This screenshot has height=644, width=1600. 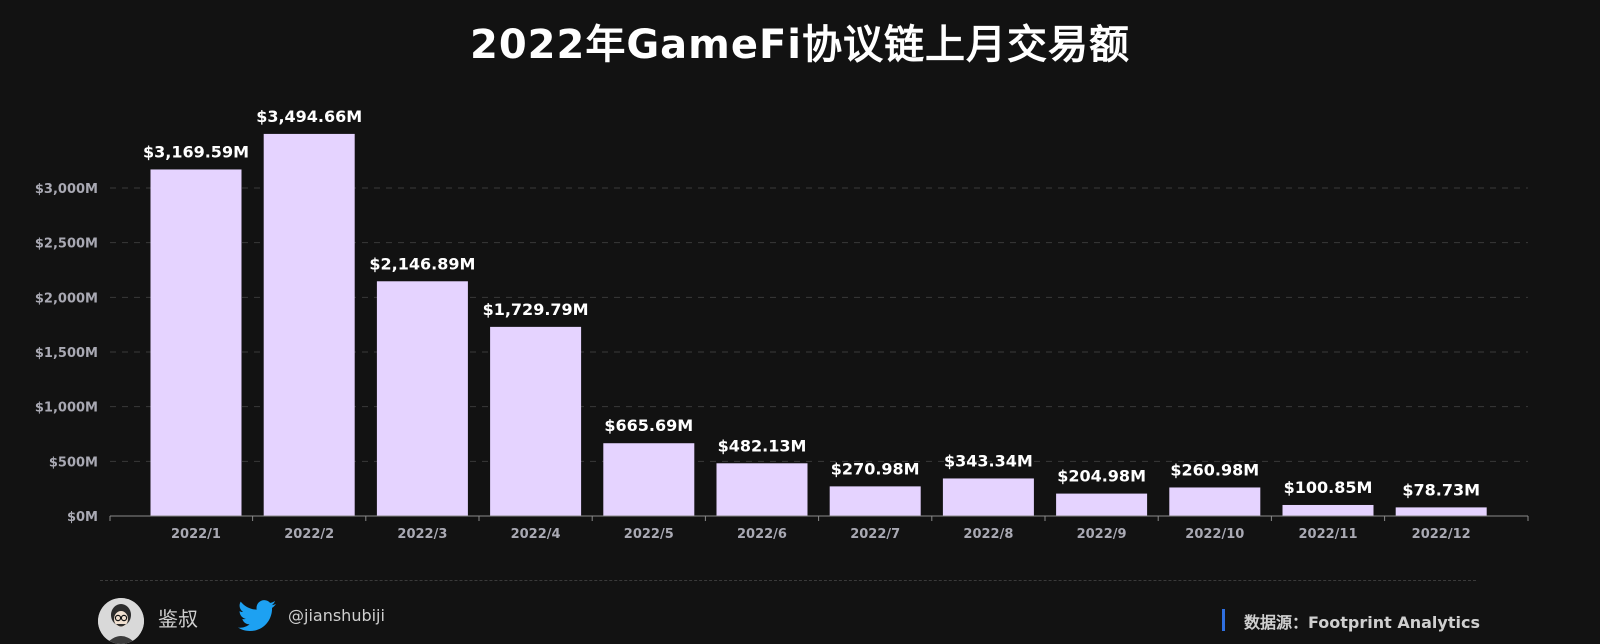 I want to click on data-label: $78.73M, so click(x=1441, y=489).